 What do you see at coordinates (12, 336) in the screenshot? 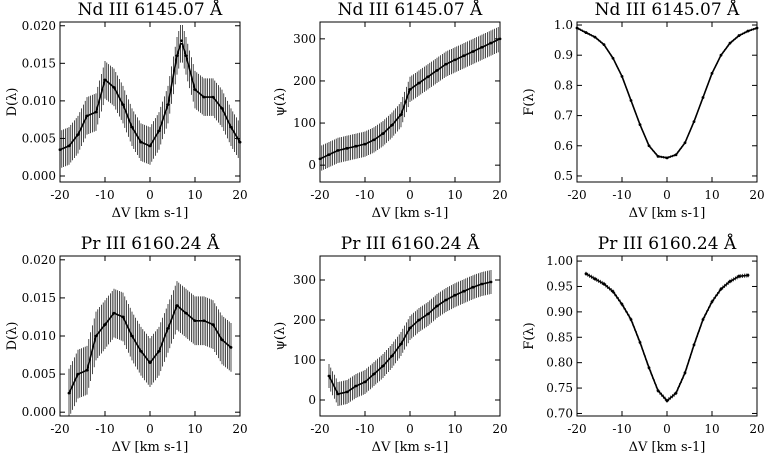
I see `y-axis-label: D(λ)` at bounding box center [12, 336].